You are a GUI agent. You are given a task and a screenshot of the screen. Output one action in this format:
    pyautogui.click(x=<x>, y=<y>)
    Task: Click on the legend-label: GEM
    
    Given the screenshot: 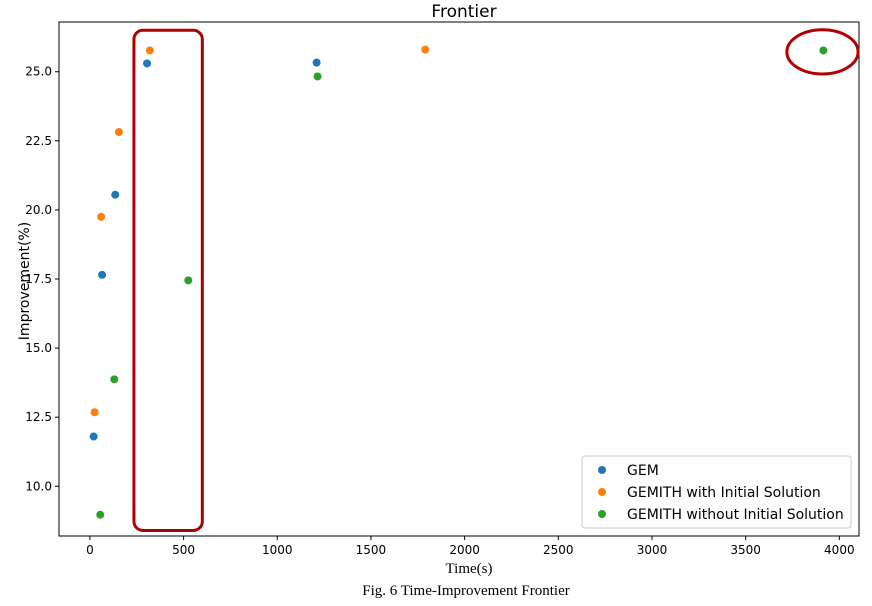 What is the action you would take?
    pyautogui.click(x=643, y=471)
    